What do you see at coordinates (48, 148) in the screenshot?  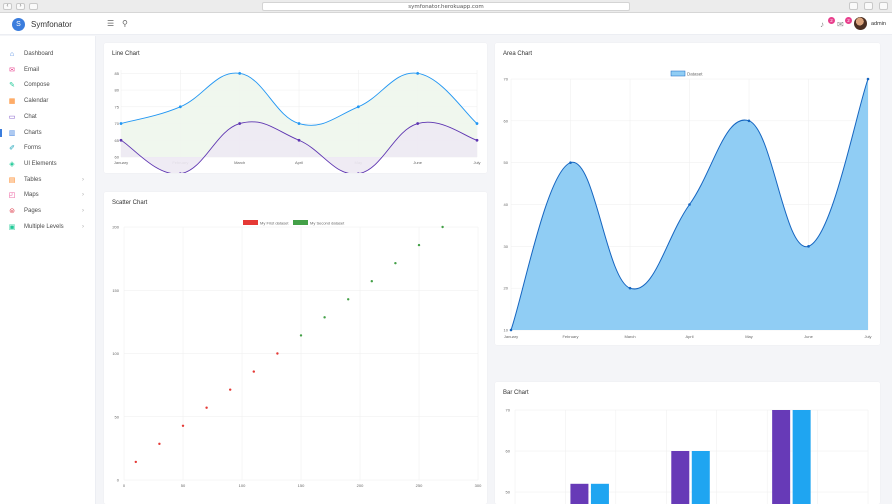 I see `sidebar-item-forms: ✐ Forms` at bounding box center [48, 148].